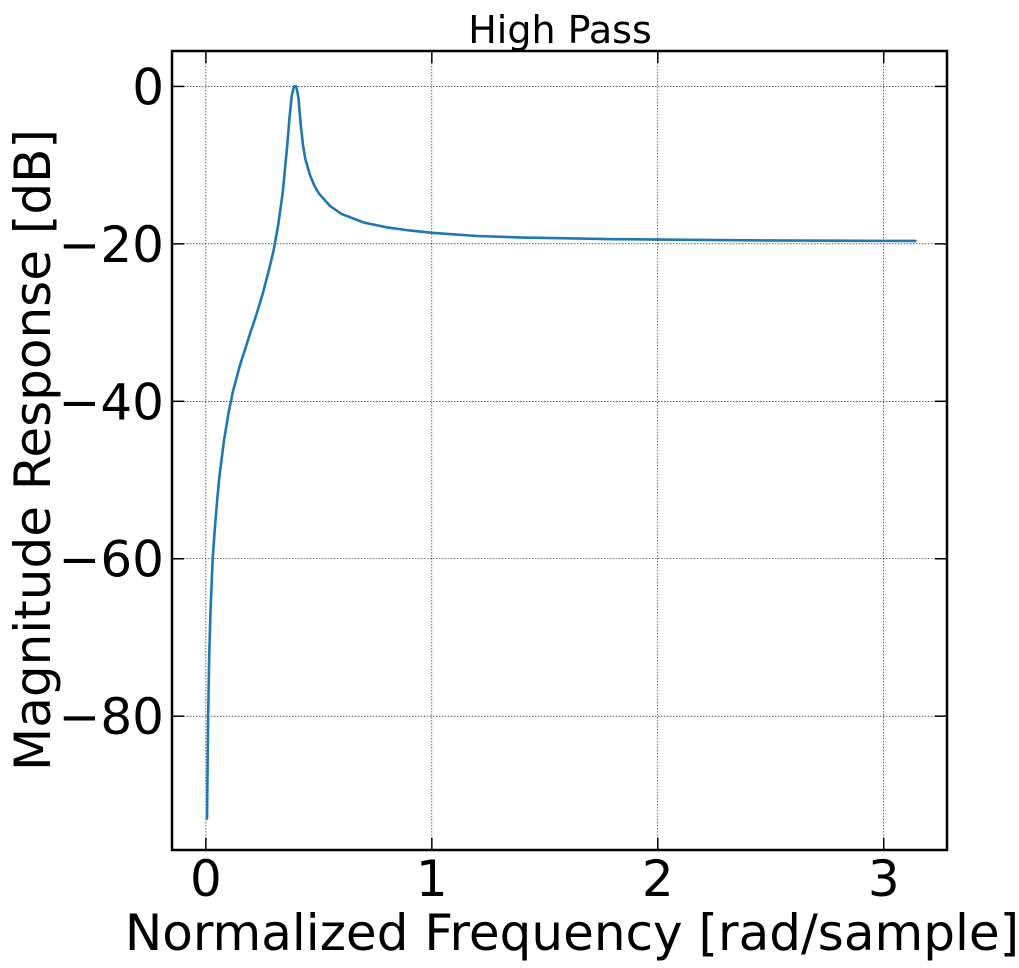  I want to click on x-axis-label: Normalized Frequency [rad/sample], so click(572, 933).